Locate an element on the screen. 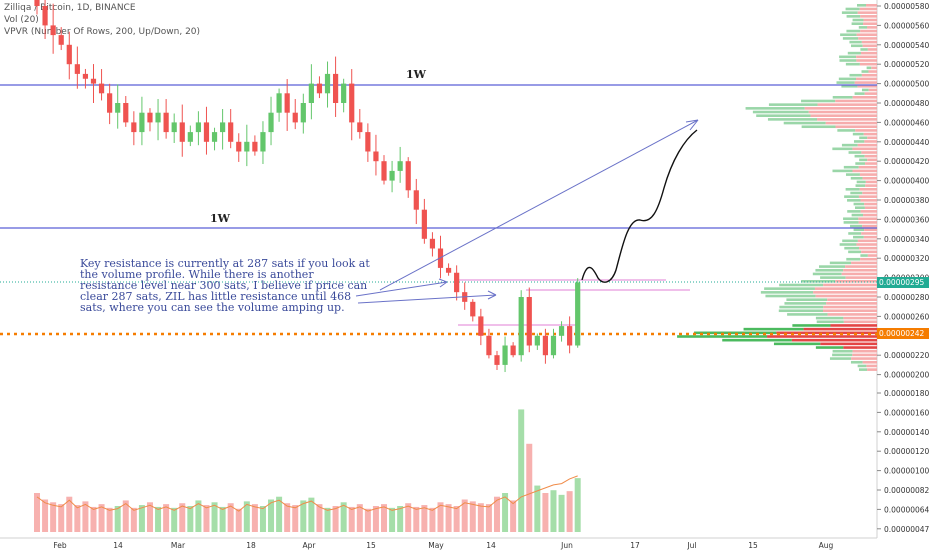 The image size is (932, 550). weekly-level-label-lower: 1W is located at coordinates (220, 218).